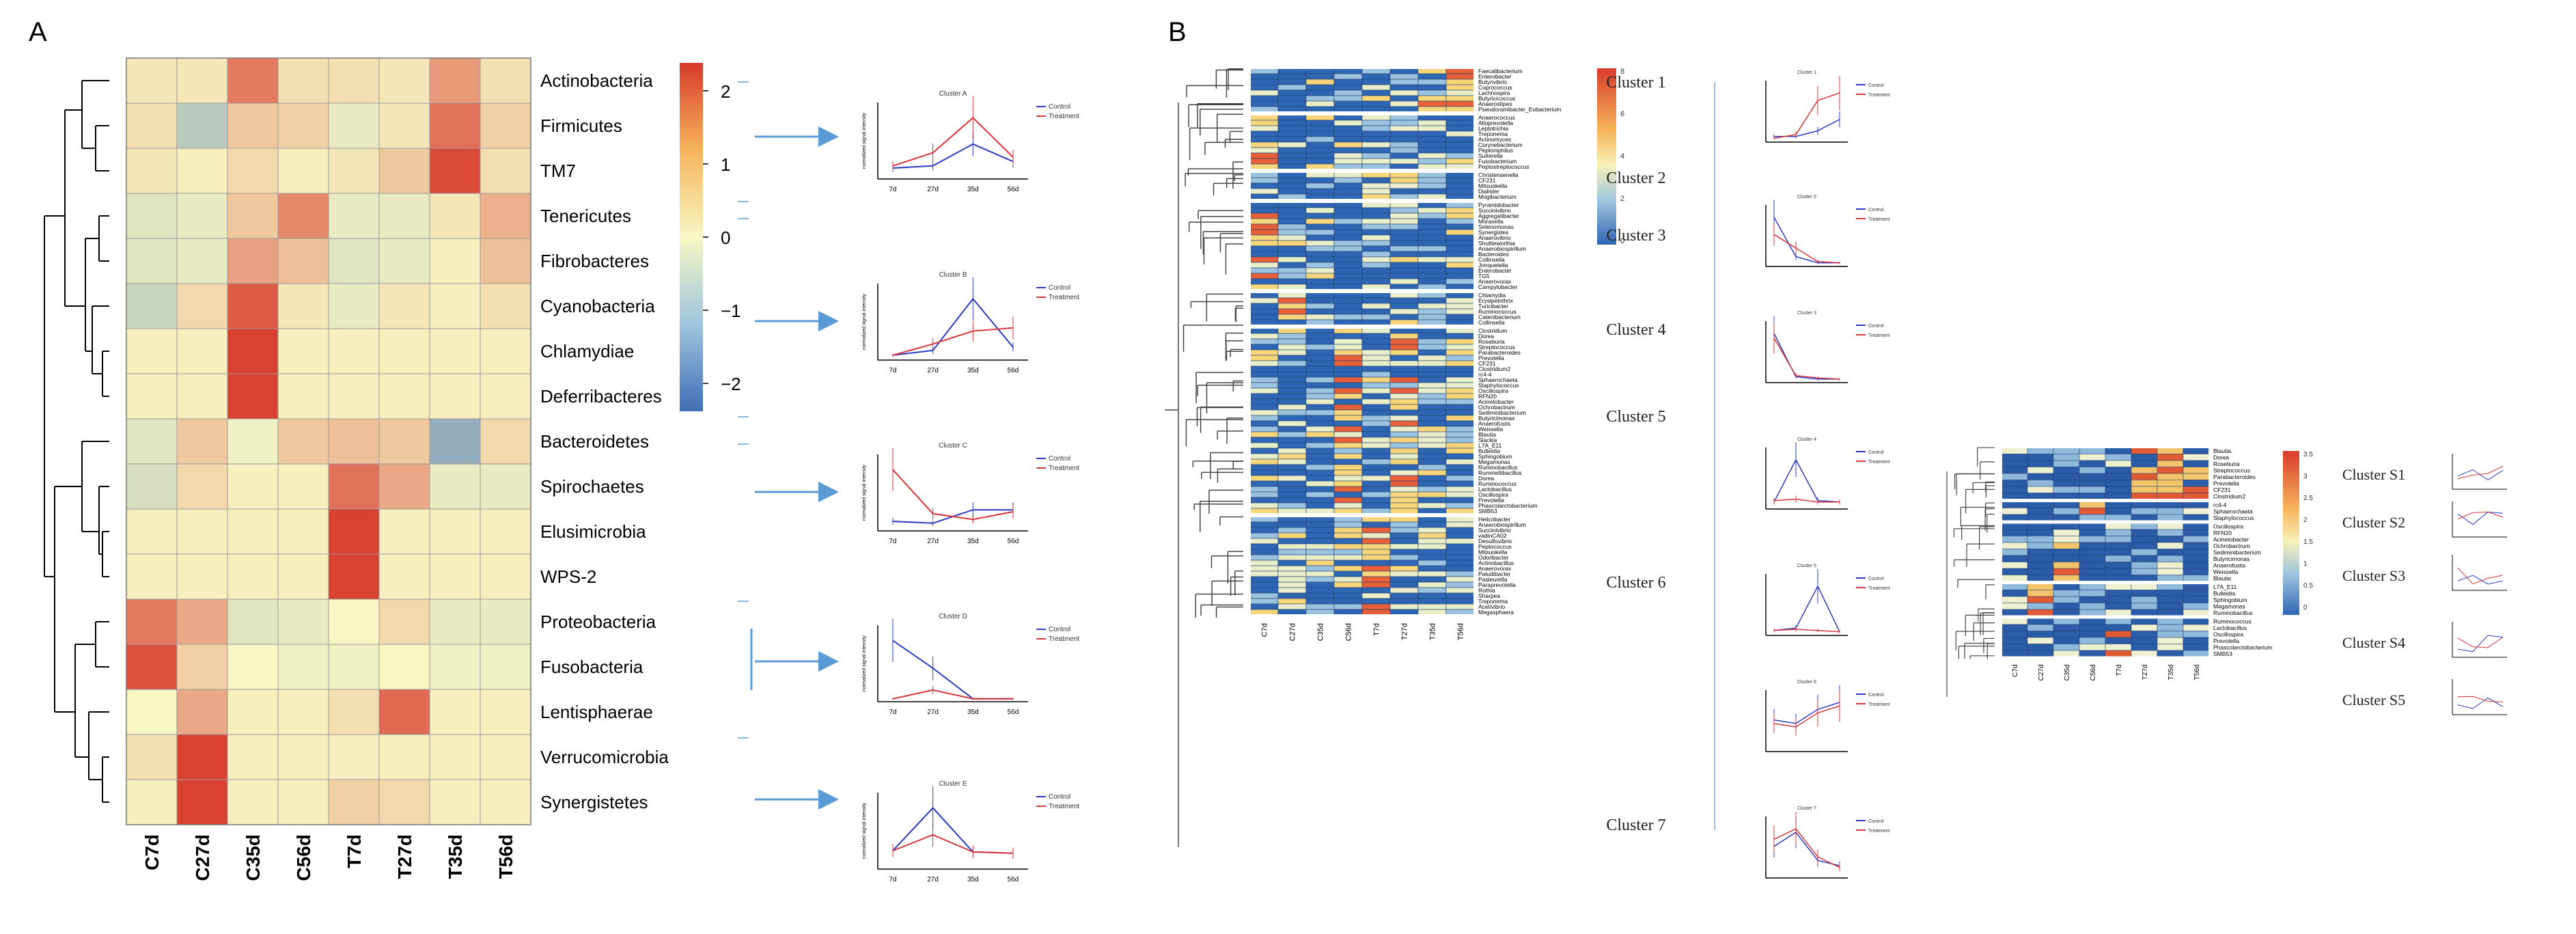 The image size is (2576, 934). What do you see at coordinates (2233, 621) in the screenshot?
I see `row-label: Ruminococcus` at bounding box center [2233, 621].